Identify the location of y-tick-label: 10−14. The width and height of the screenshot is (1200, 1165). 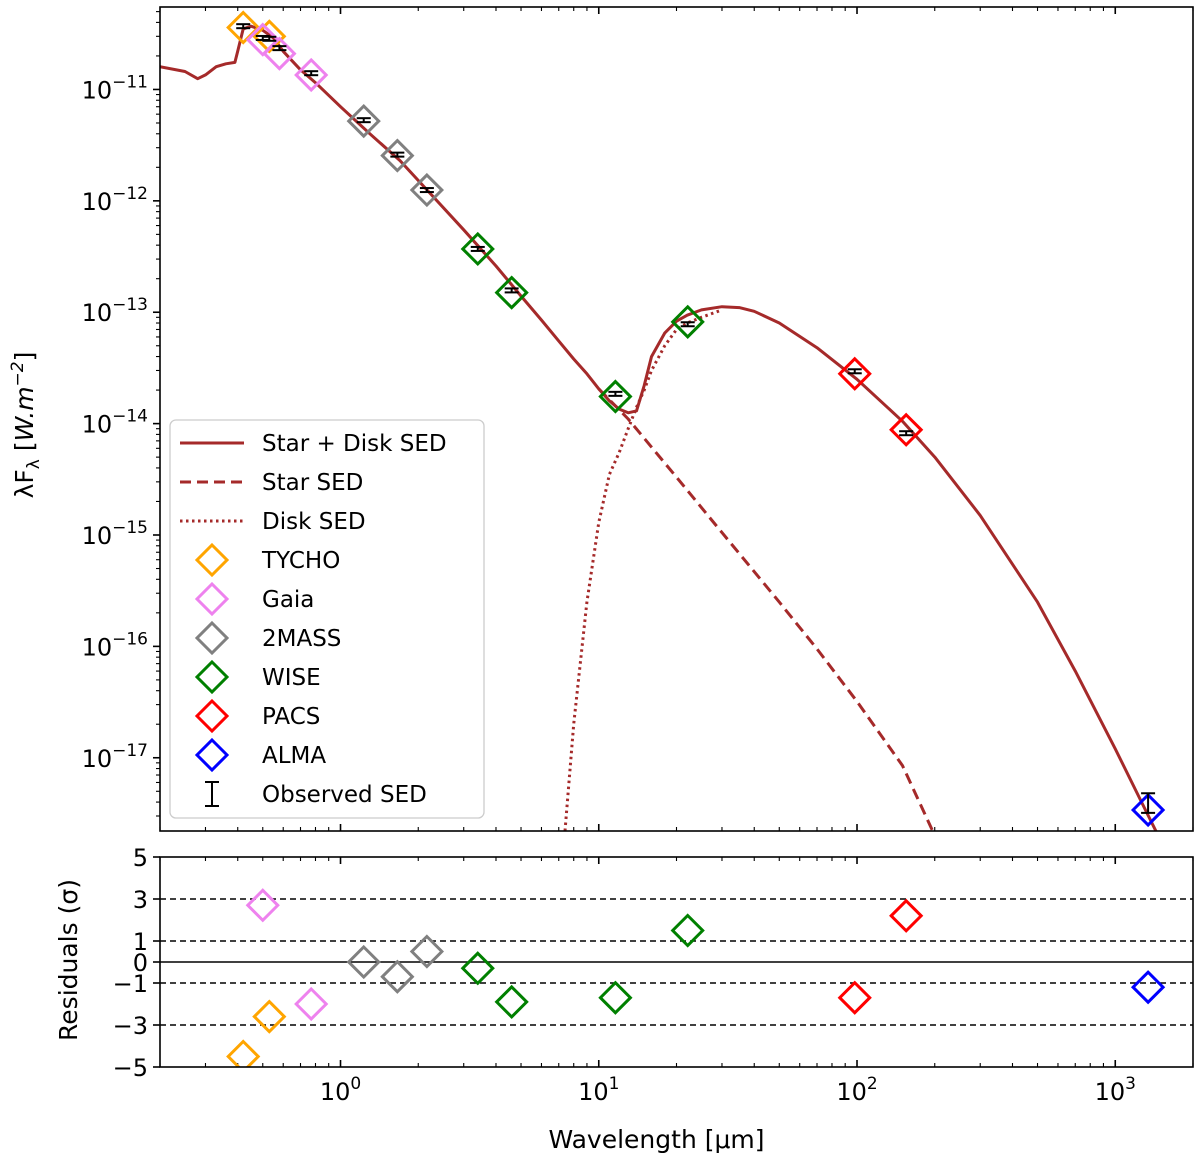
(115, 423).